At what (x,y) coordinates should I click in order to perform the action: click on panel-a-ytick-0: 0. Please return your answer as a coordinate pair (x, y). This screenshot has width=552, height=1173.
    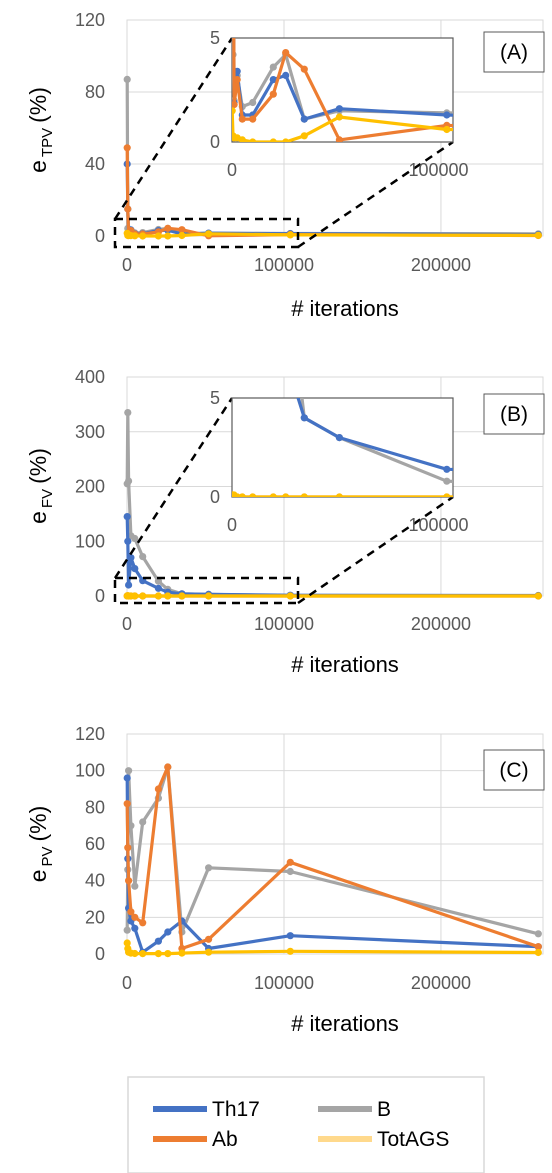
    Looking at the image, I should click on (100, 236).